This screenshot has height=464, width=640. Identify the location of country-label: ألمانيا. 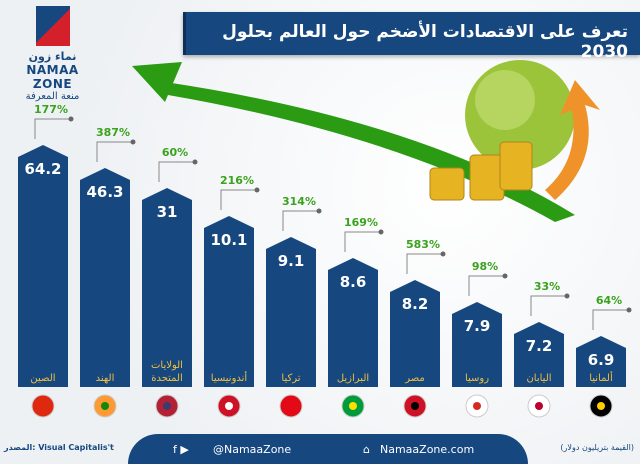
(601, 377).